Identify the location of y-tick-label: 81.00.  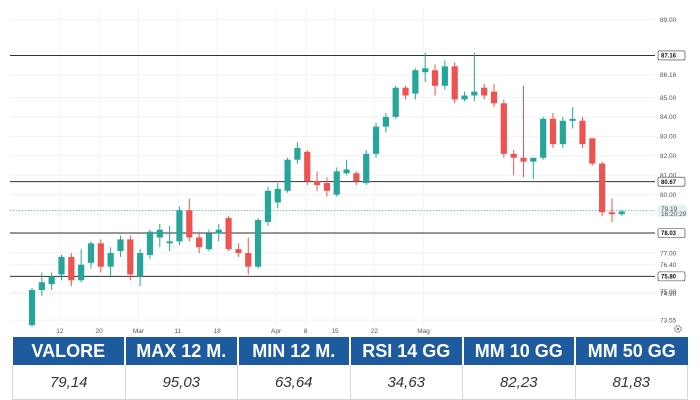
(668, 176).